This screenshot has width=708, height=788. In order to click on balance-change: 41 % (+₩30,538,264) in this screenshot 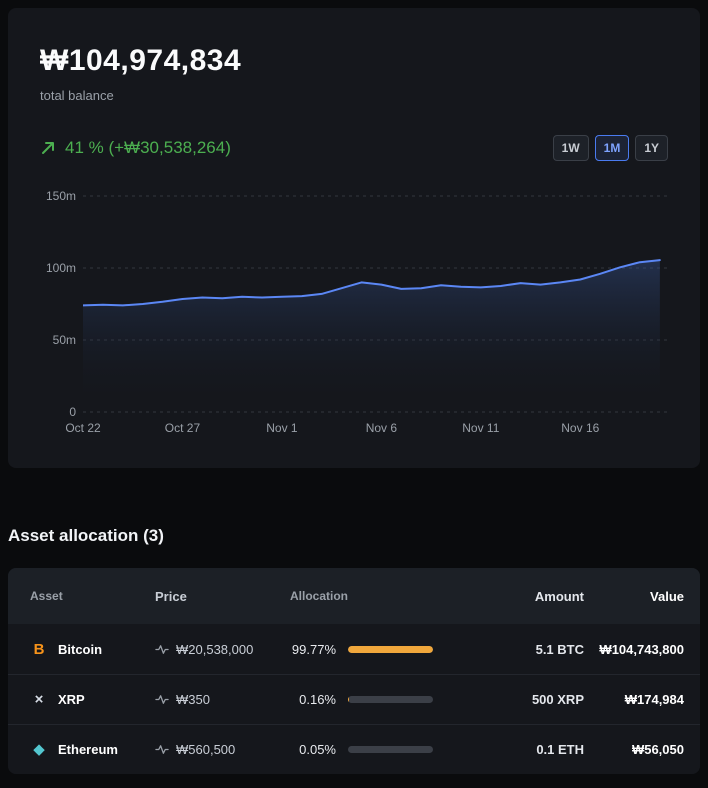, I will do `click(135, 148)`.